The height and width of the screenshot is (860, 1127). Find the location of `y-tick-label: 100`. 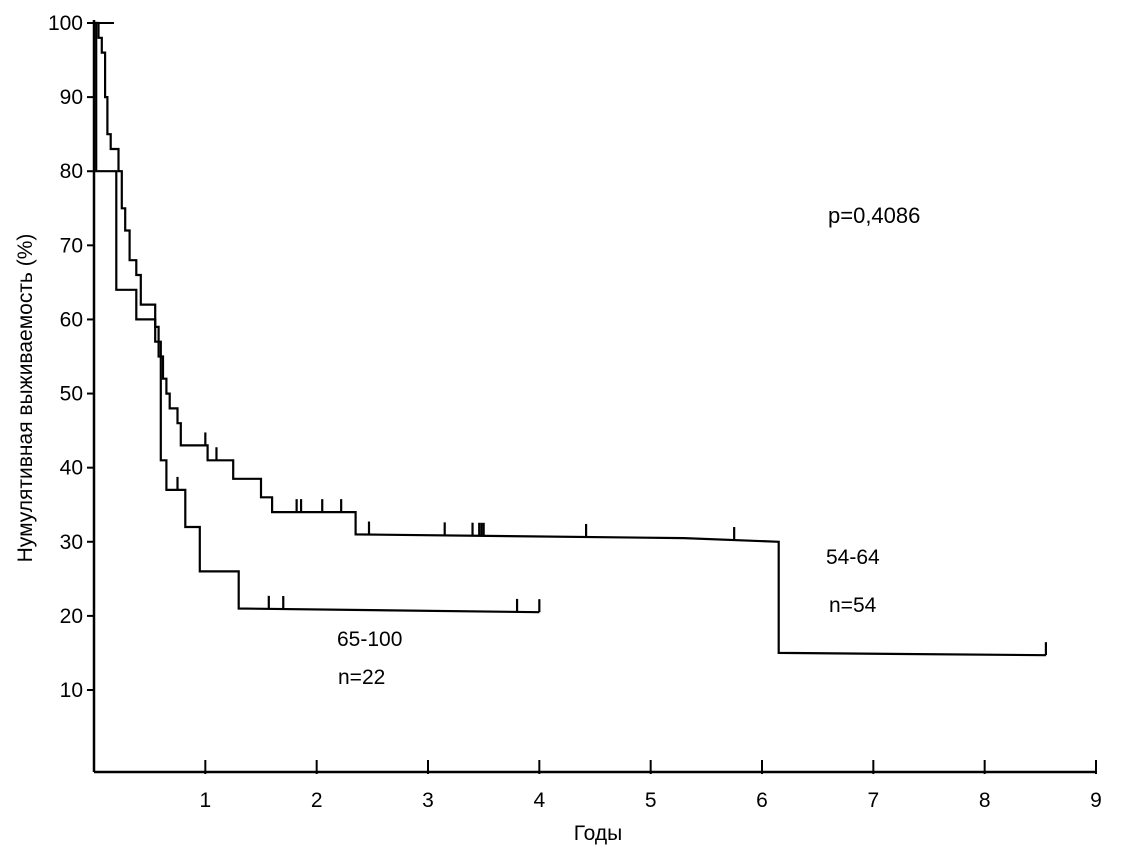

y-tick-label: 100 is located at coordinates (65, 23).